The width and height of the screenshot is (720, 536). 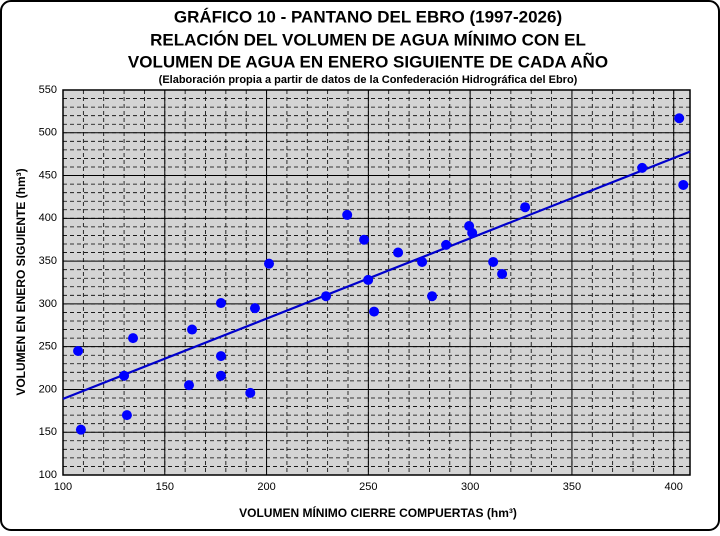 I want to click on y-tick-label: 400, so click(x=48, y=218).